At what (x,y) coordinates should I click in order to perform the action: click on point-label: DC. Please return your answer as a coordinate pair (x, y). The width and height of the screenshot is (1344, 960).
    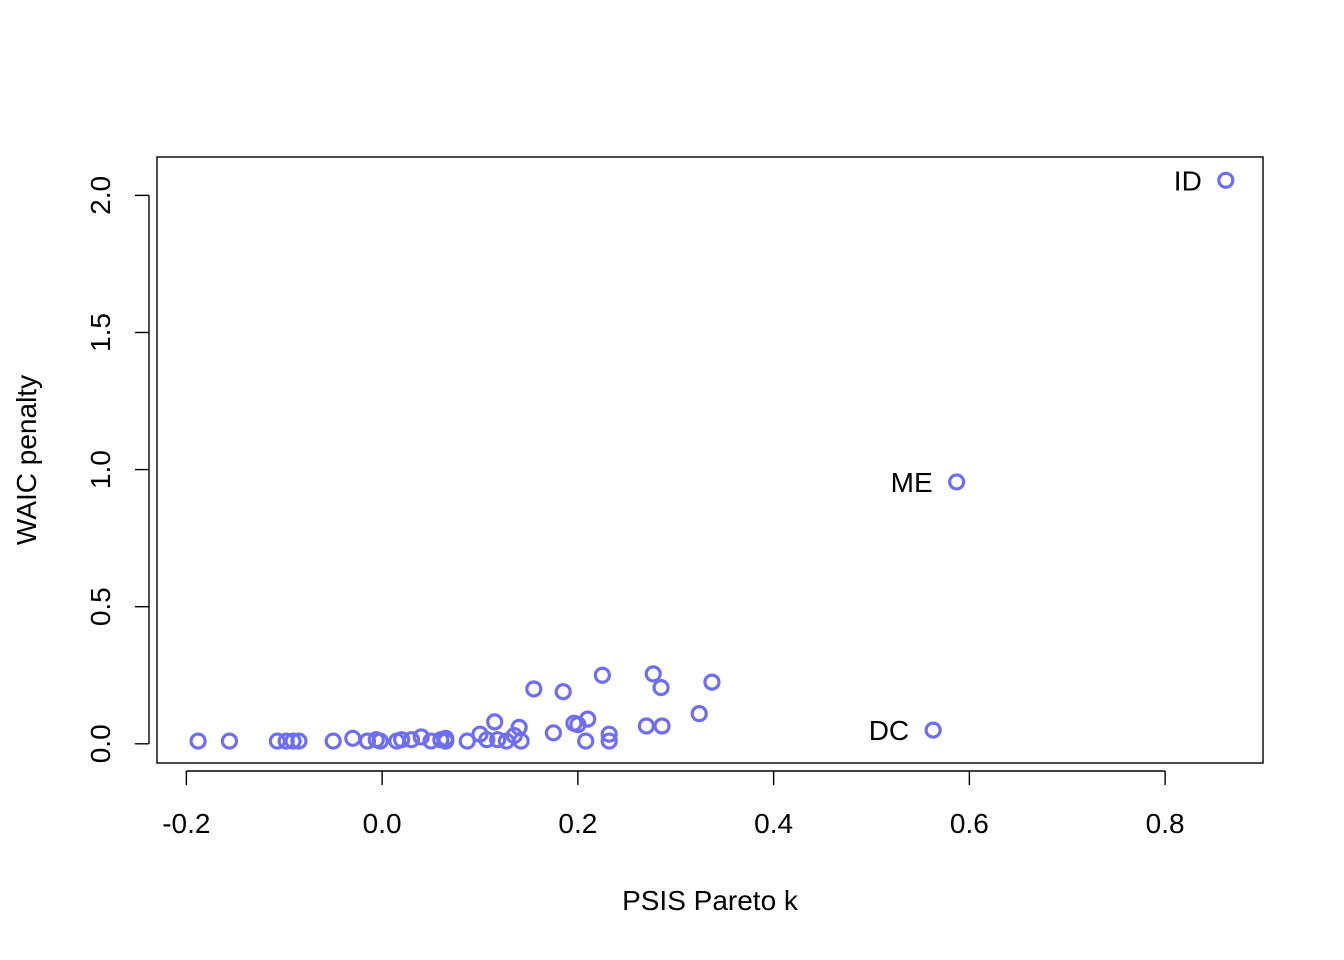
    Looking at the image, I should click on (889, 730).